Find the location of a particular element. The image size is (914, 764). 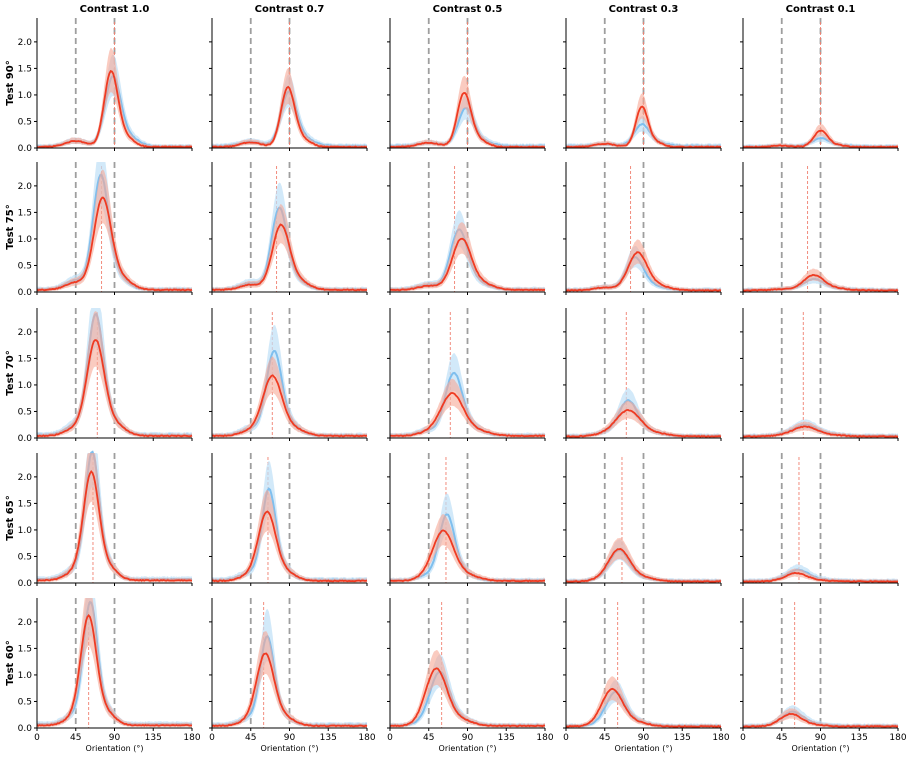

panel-r1-c3: Contrast 0.5 is located at coordinates (466, 77).